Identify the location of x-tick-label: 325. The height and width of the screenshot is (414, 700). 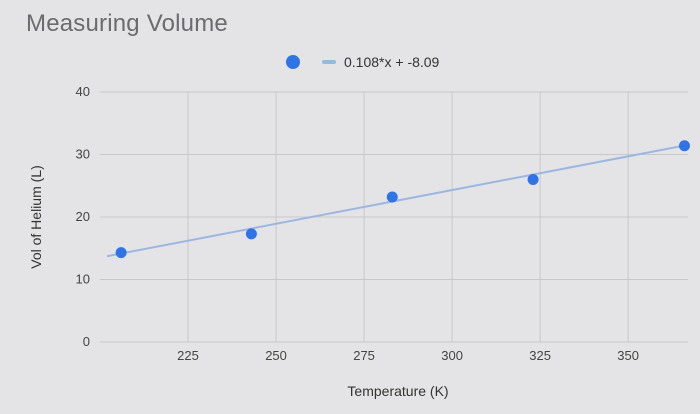
(540, 355).